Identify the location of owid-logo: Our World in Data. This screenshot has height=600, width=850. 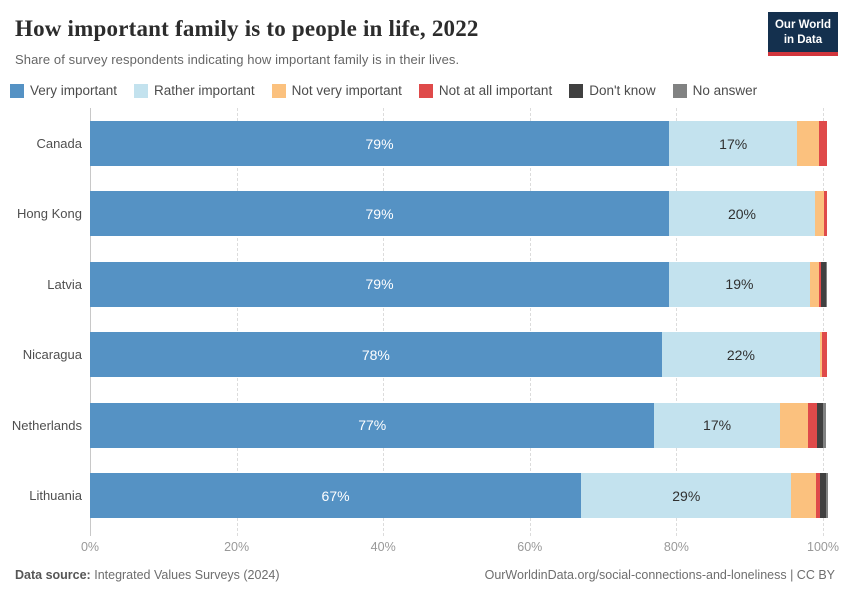
(802, 34).